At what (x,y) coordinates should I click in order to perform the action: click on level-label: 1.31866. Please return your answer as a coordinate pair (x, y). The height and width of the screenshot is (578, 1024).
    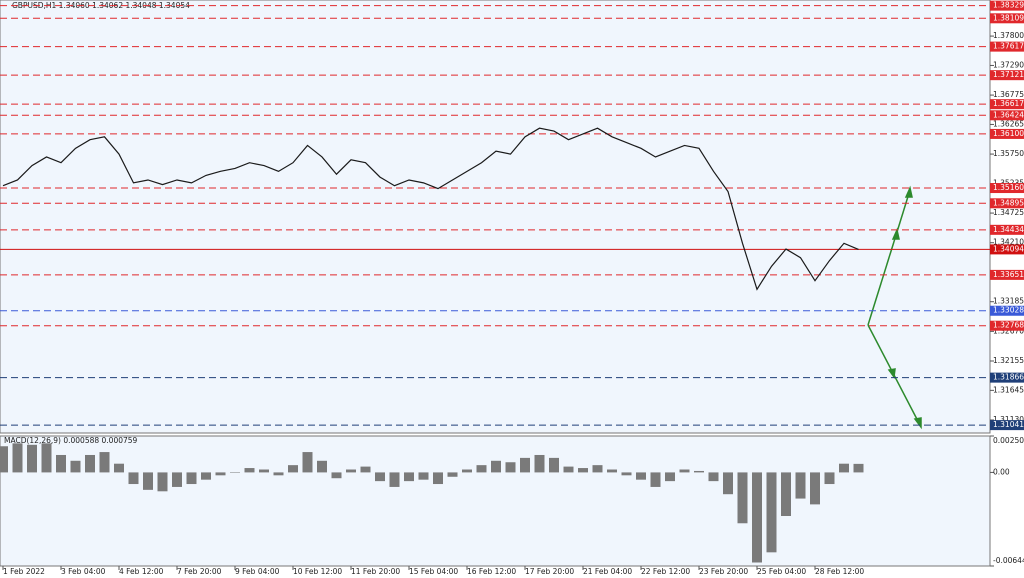
    Looking at the image, I should click on (1008, 377).